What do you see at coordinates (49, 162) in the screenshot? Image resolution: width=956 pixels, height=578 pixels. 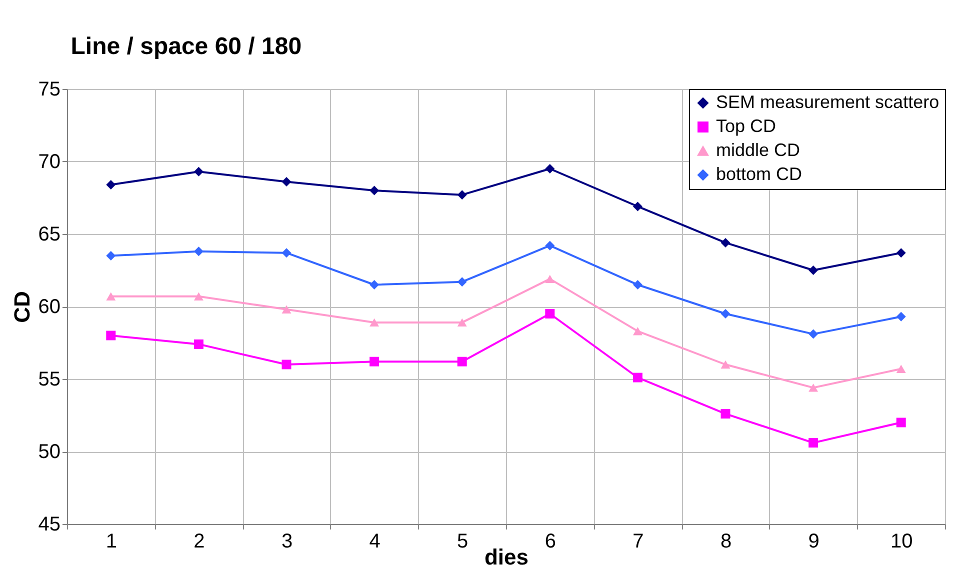 I see `y-tick-label: 70` at bounding box center [49, 162].